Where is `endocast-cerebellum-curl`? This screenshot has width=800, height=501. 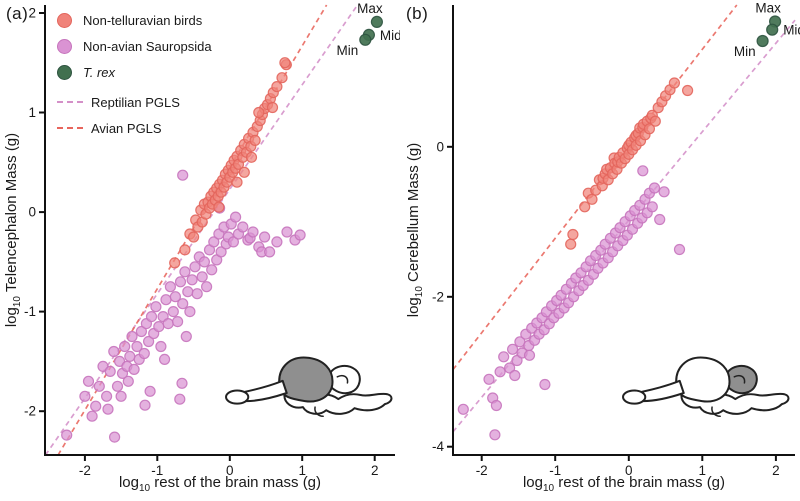 endocast-cerebellum-curl is located at coordinates (342, 379).